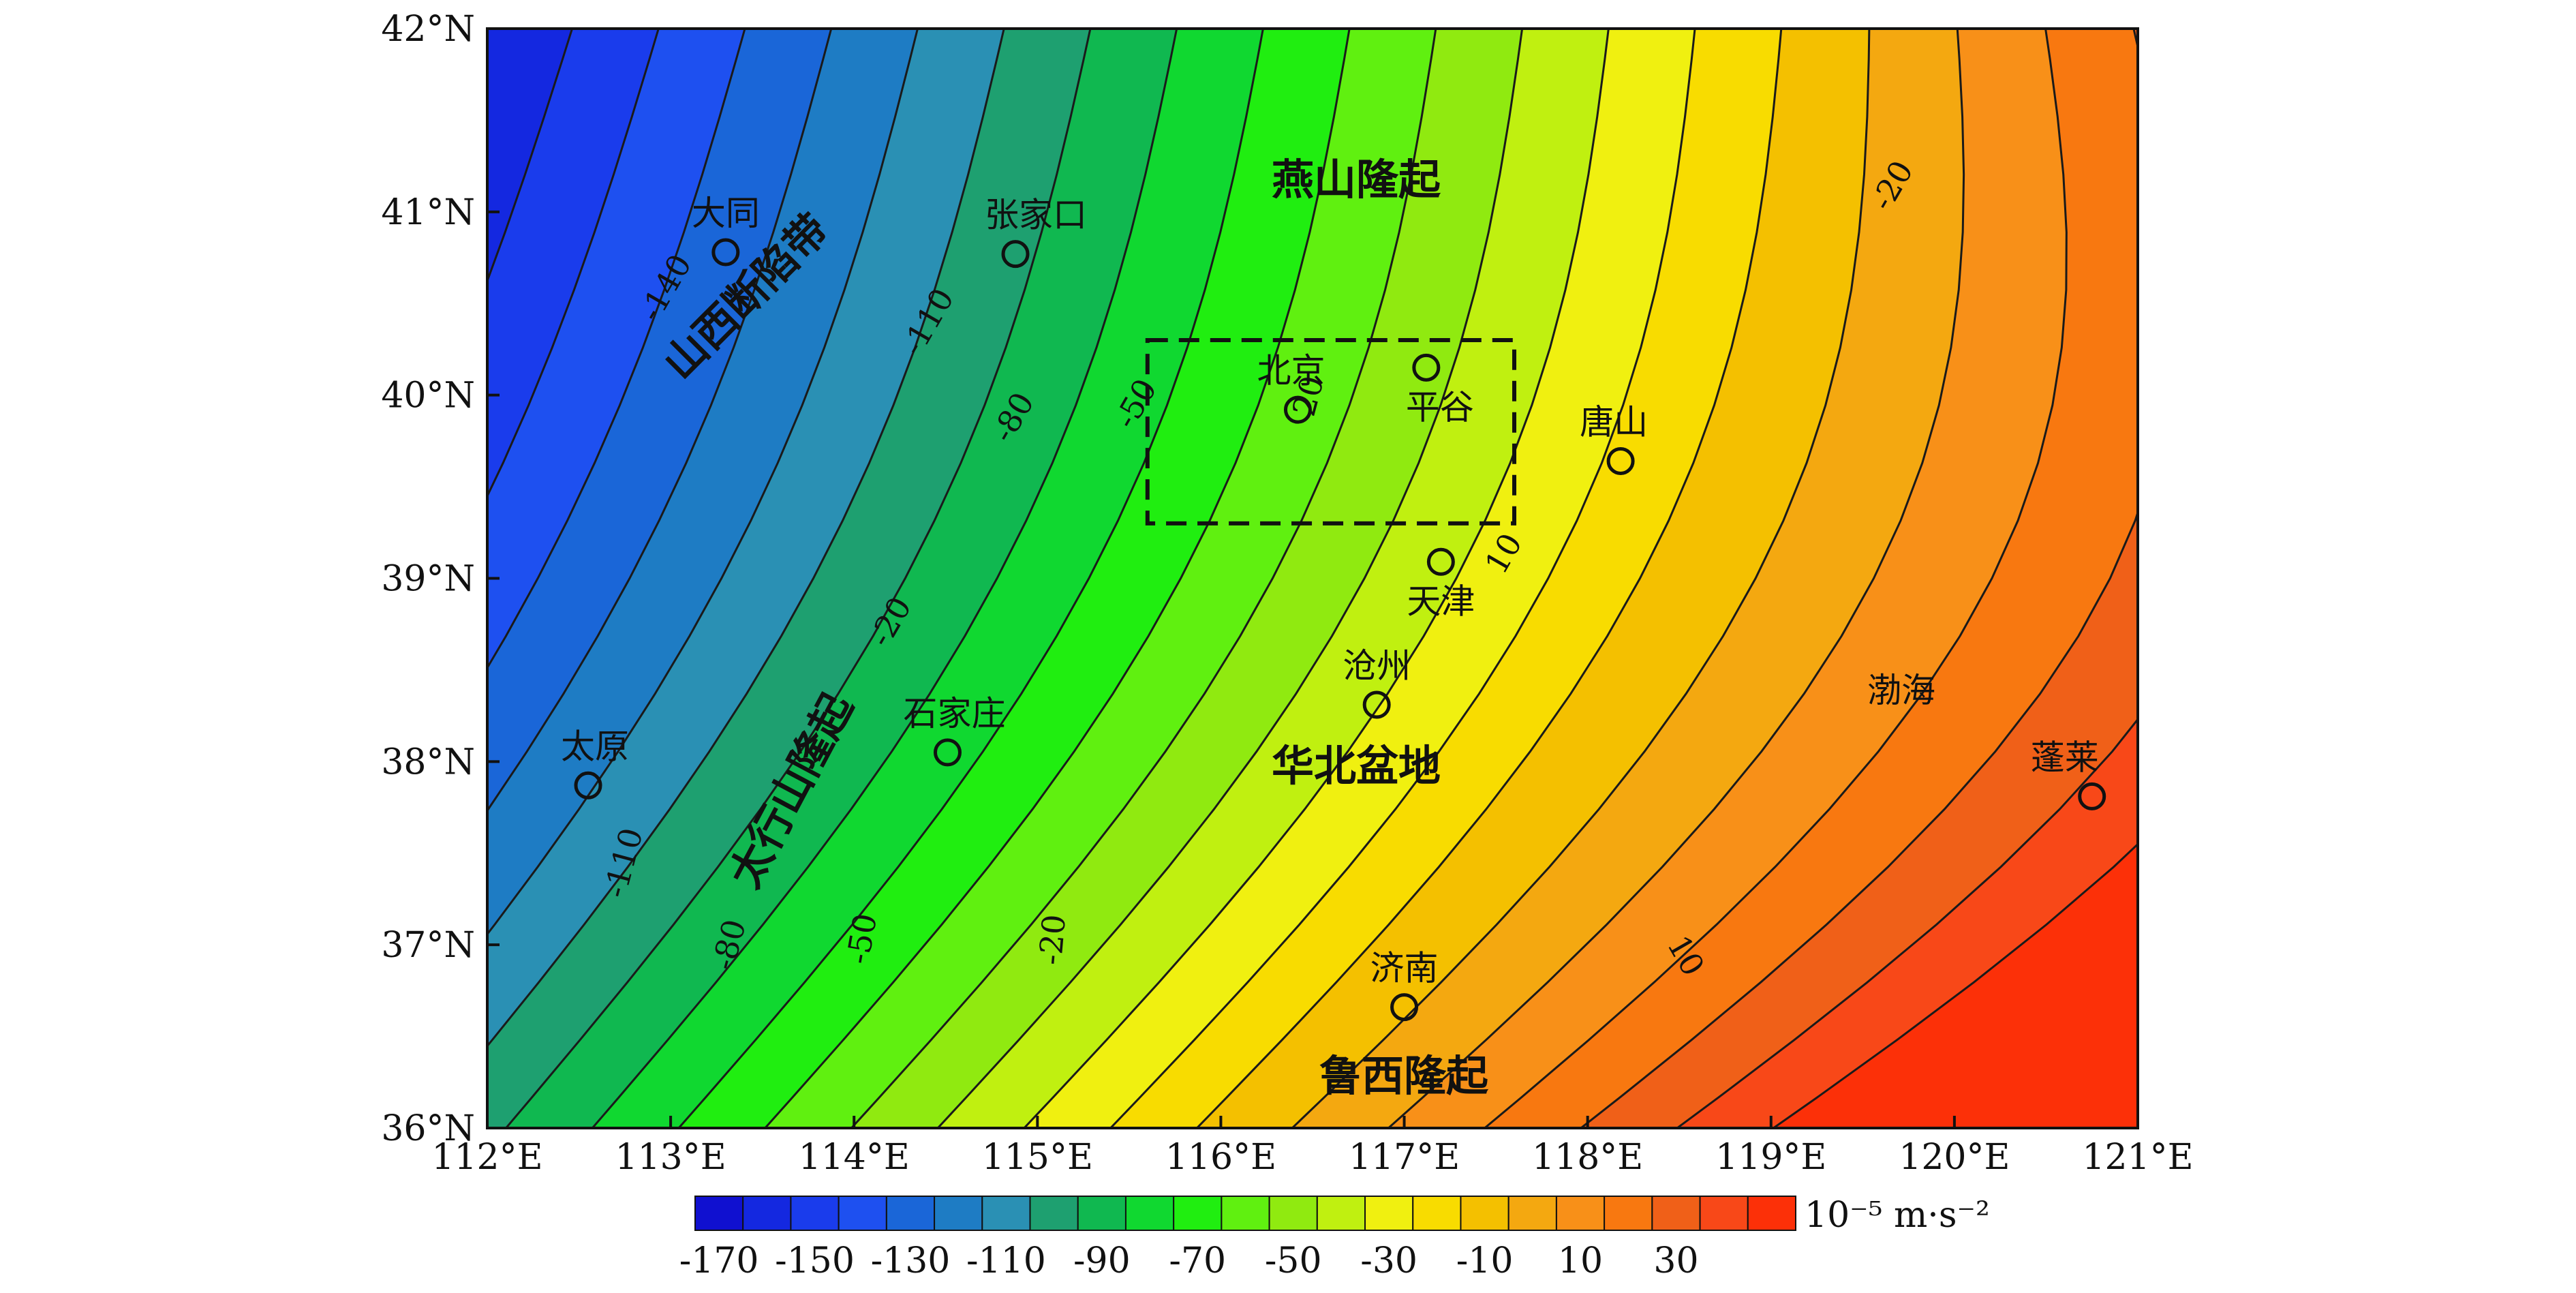 The height and width of the screenshot is (1293, 2576). What do you see at coordinates (1293, 1261) in the screenshot?
I see `colorbar-tick-label: -50` at bounding box center [1293, 1261].